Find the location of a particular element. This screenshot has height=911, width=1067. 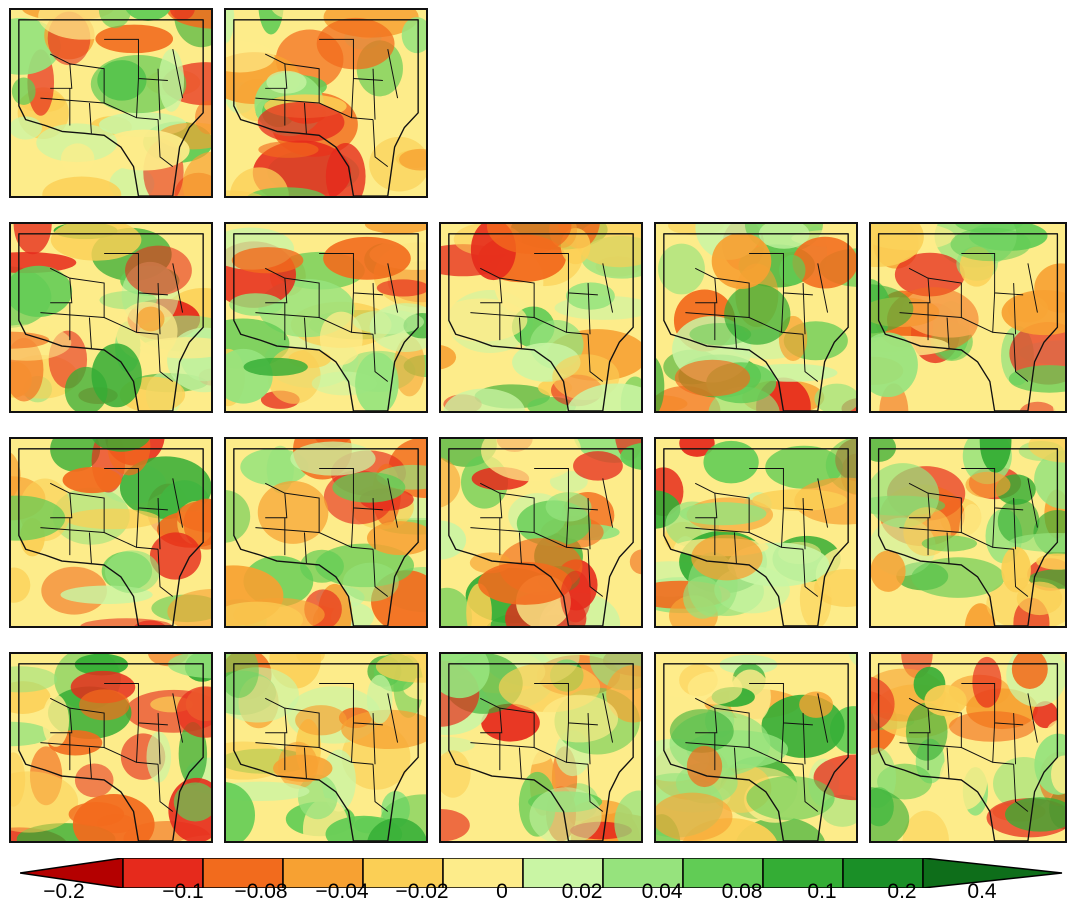

colorbar-tick: 0.2 is located at coordinates (902, 891).